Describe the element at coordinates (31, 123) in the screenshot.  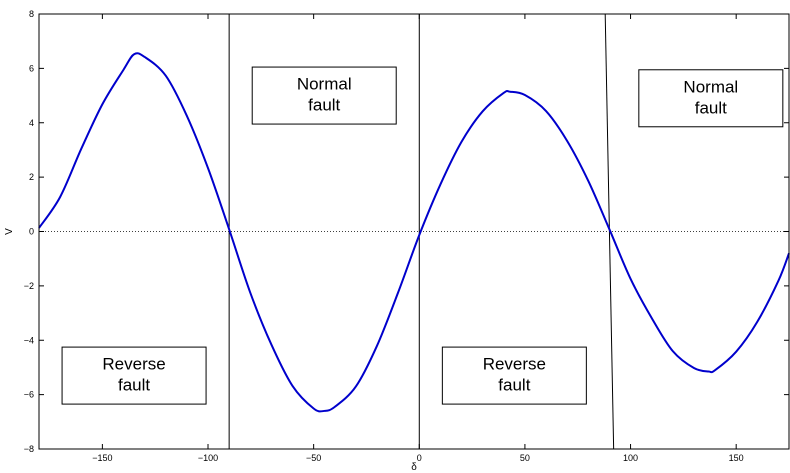
I see `y-tick-label: 4` at that location.